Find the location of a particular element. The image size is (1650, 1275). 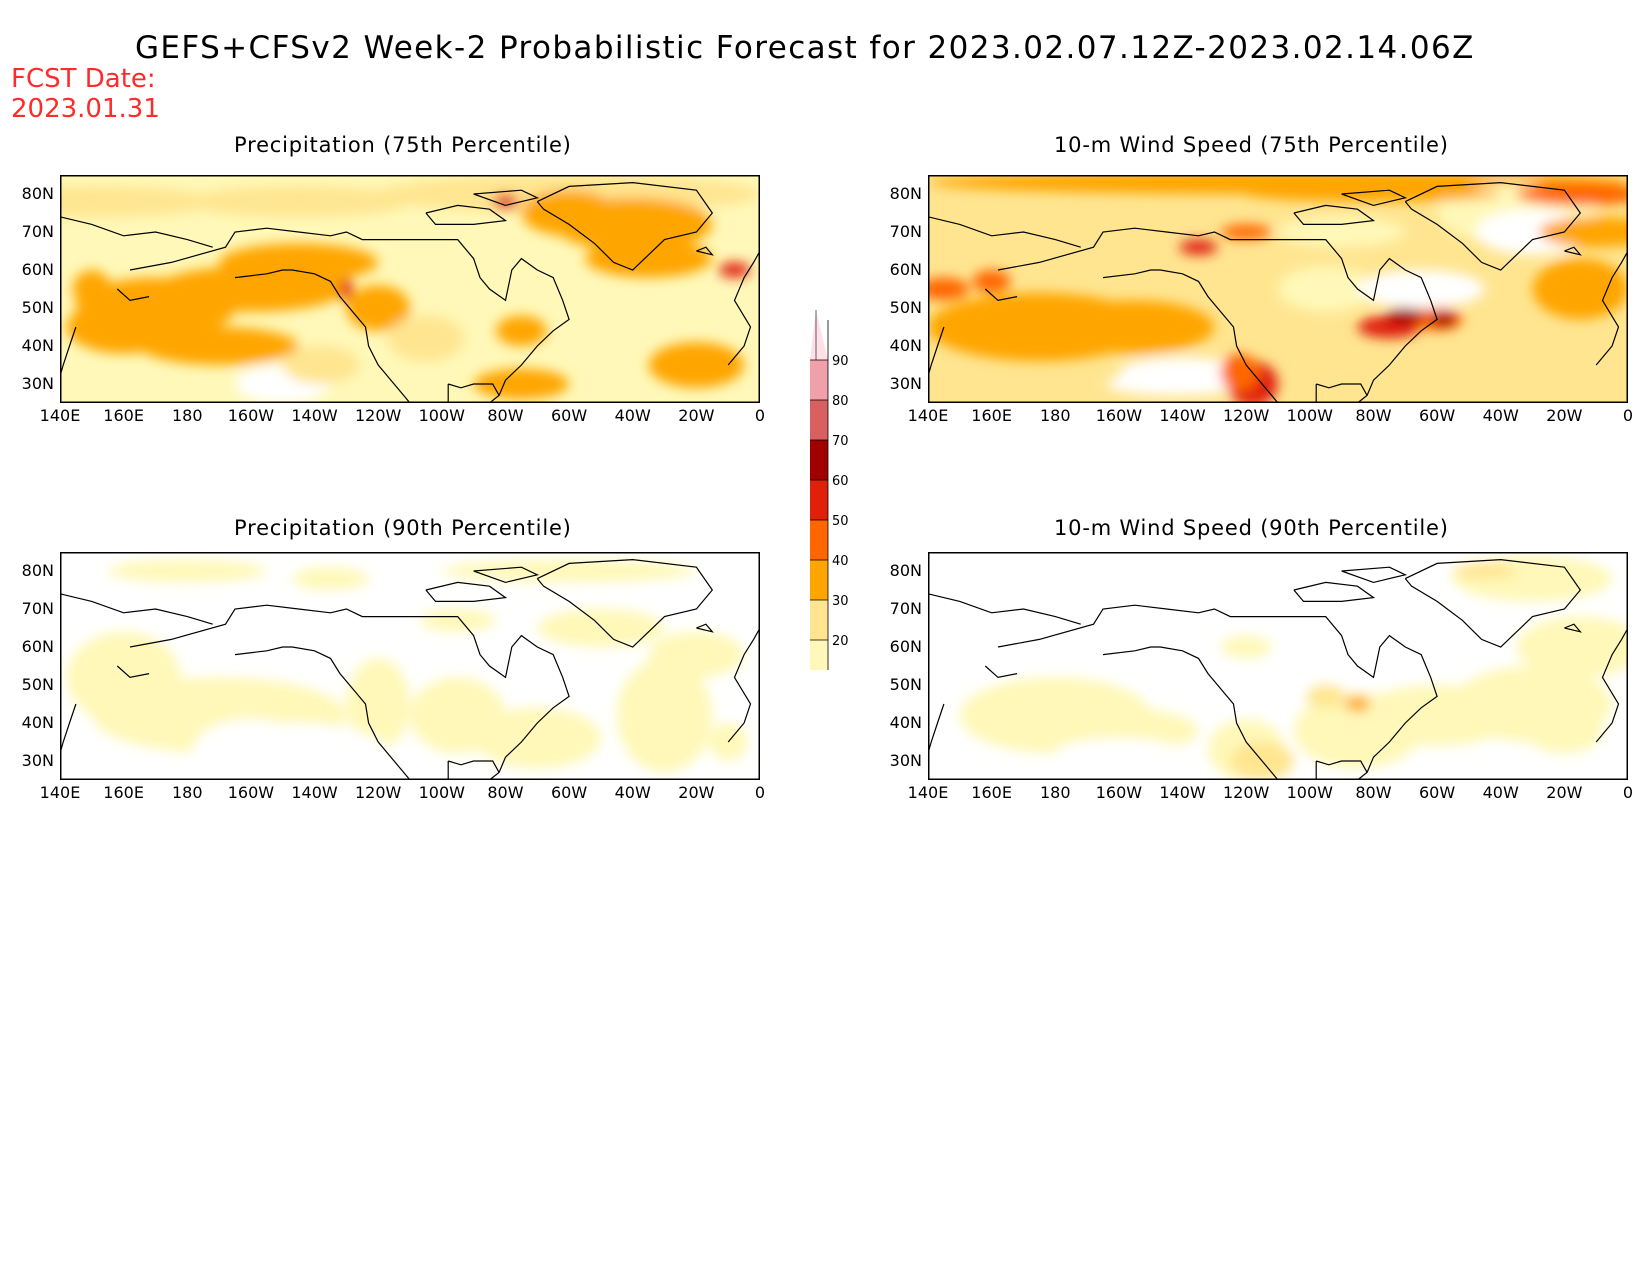

colorbar-tick-label: 80 is located at coordinates (840, 401).